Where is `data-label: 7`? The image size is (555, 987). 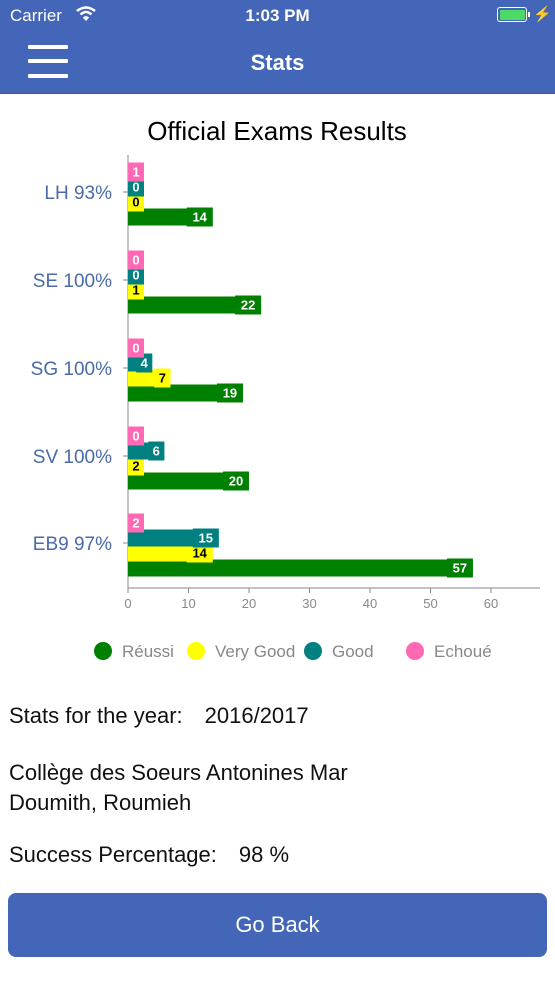 data-label: 7 is located at coordinates (162, 378).